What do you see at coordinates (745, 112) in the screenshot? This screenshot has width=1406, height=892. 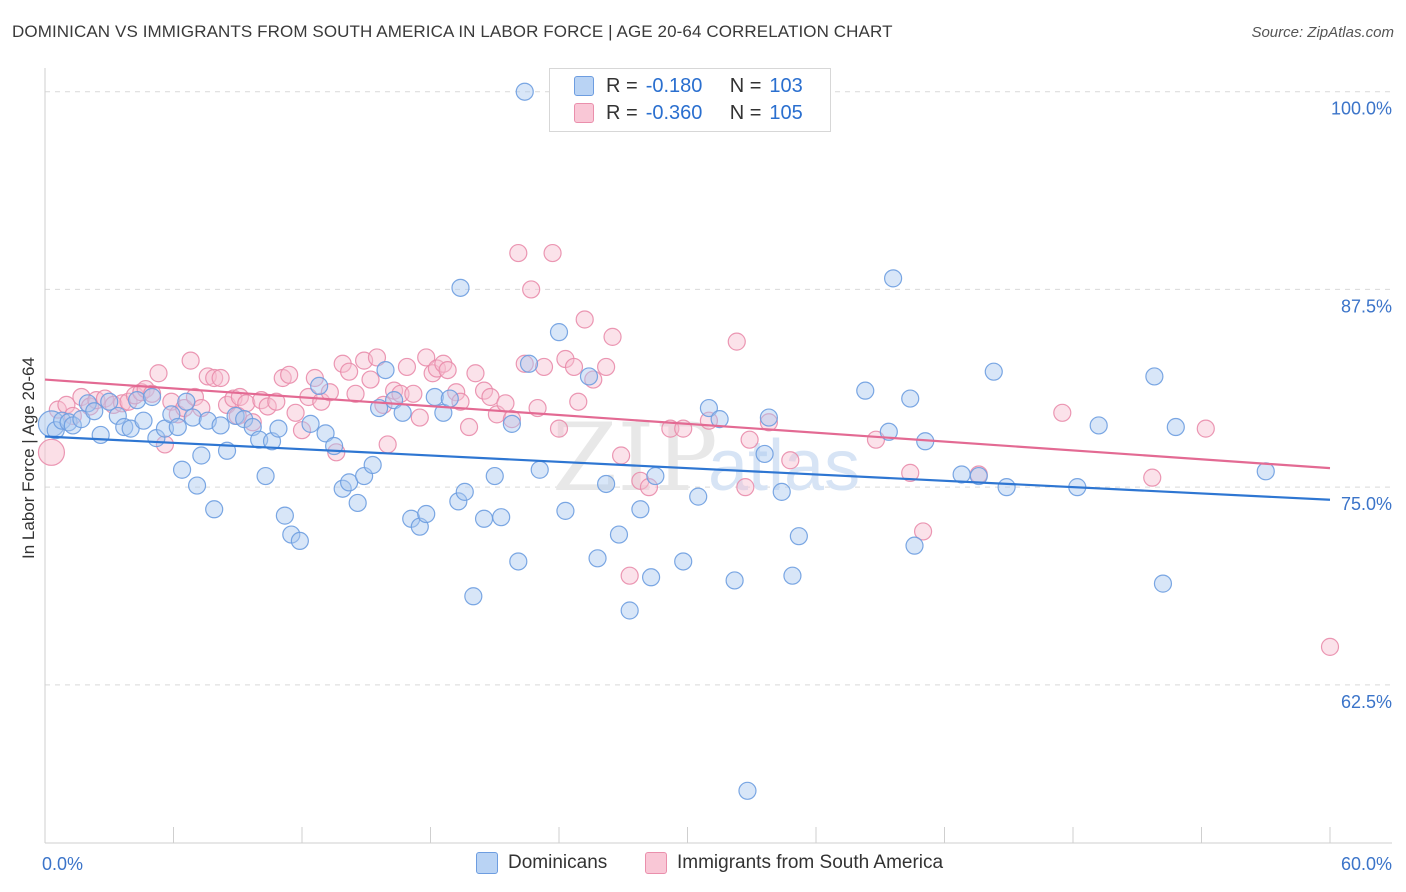 I see `n-label: N =` at bounding box center [745, 112].